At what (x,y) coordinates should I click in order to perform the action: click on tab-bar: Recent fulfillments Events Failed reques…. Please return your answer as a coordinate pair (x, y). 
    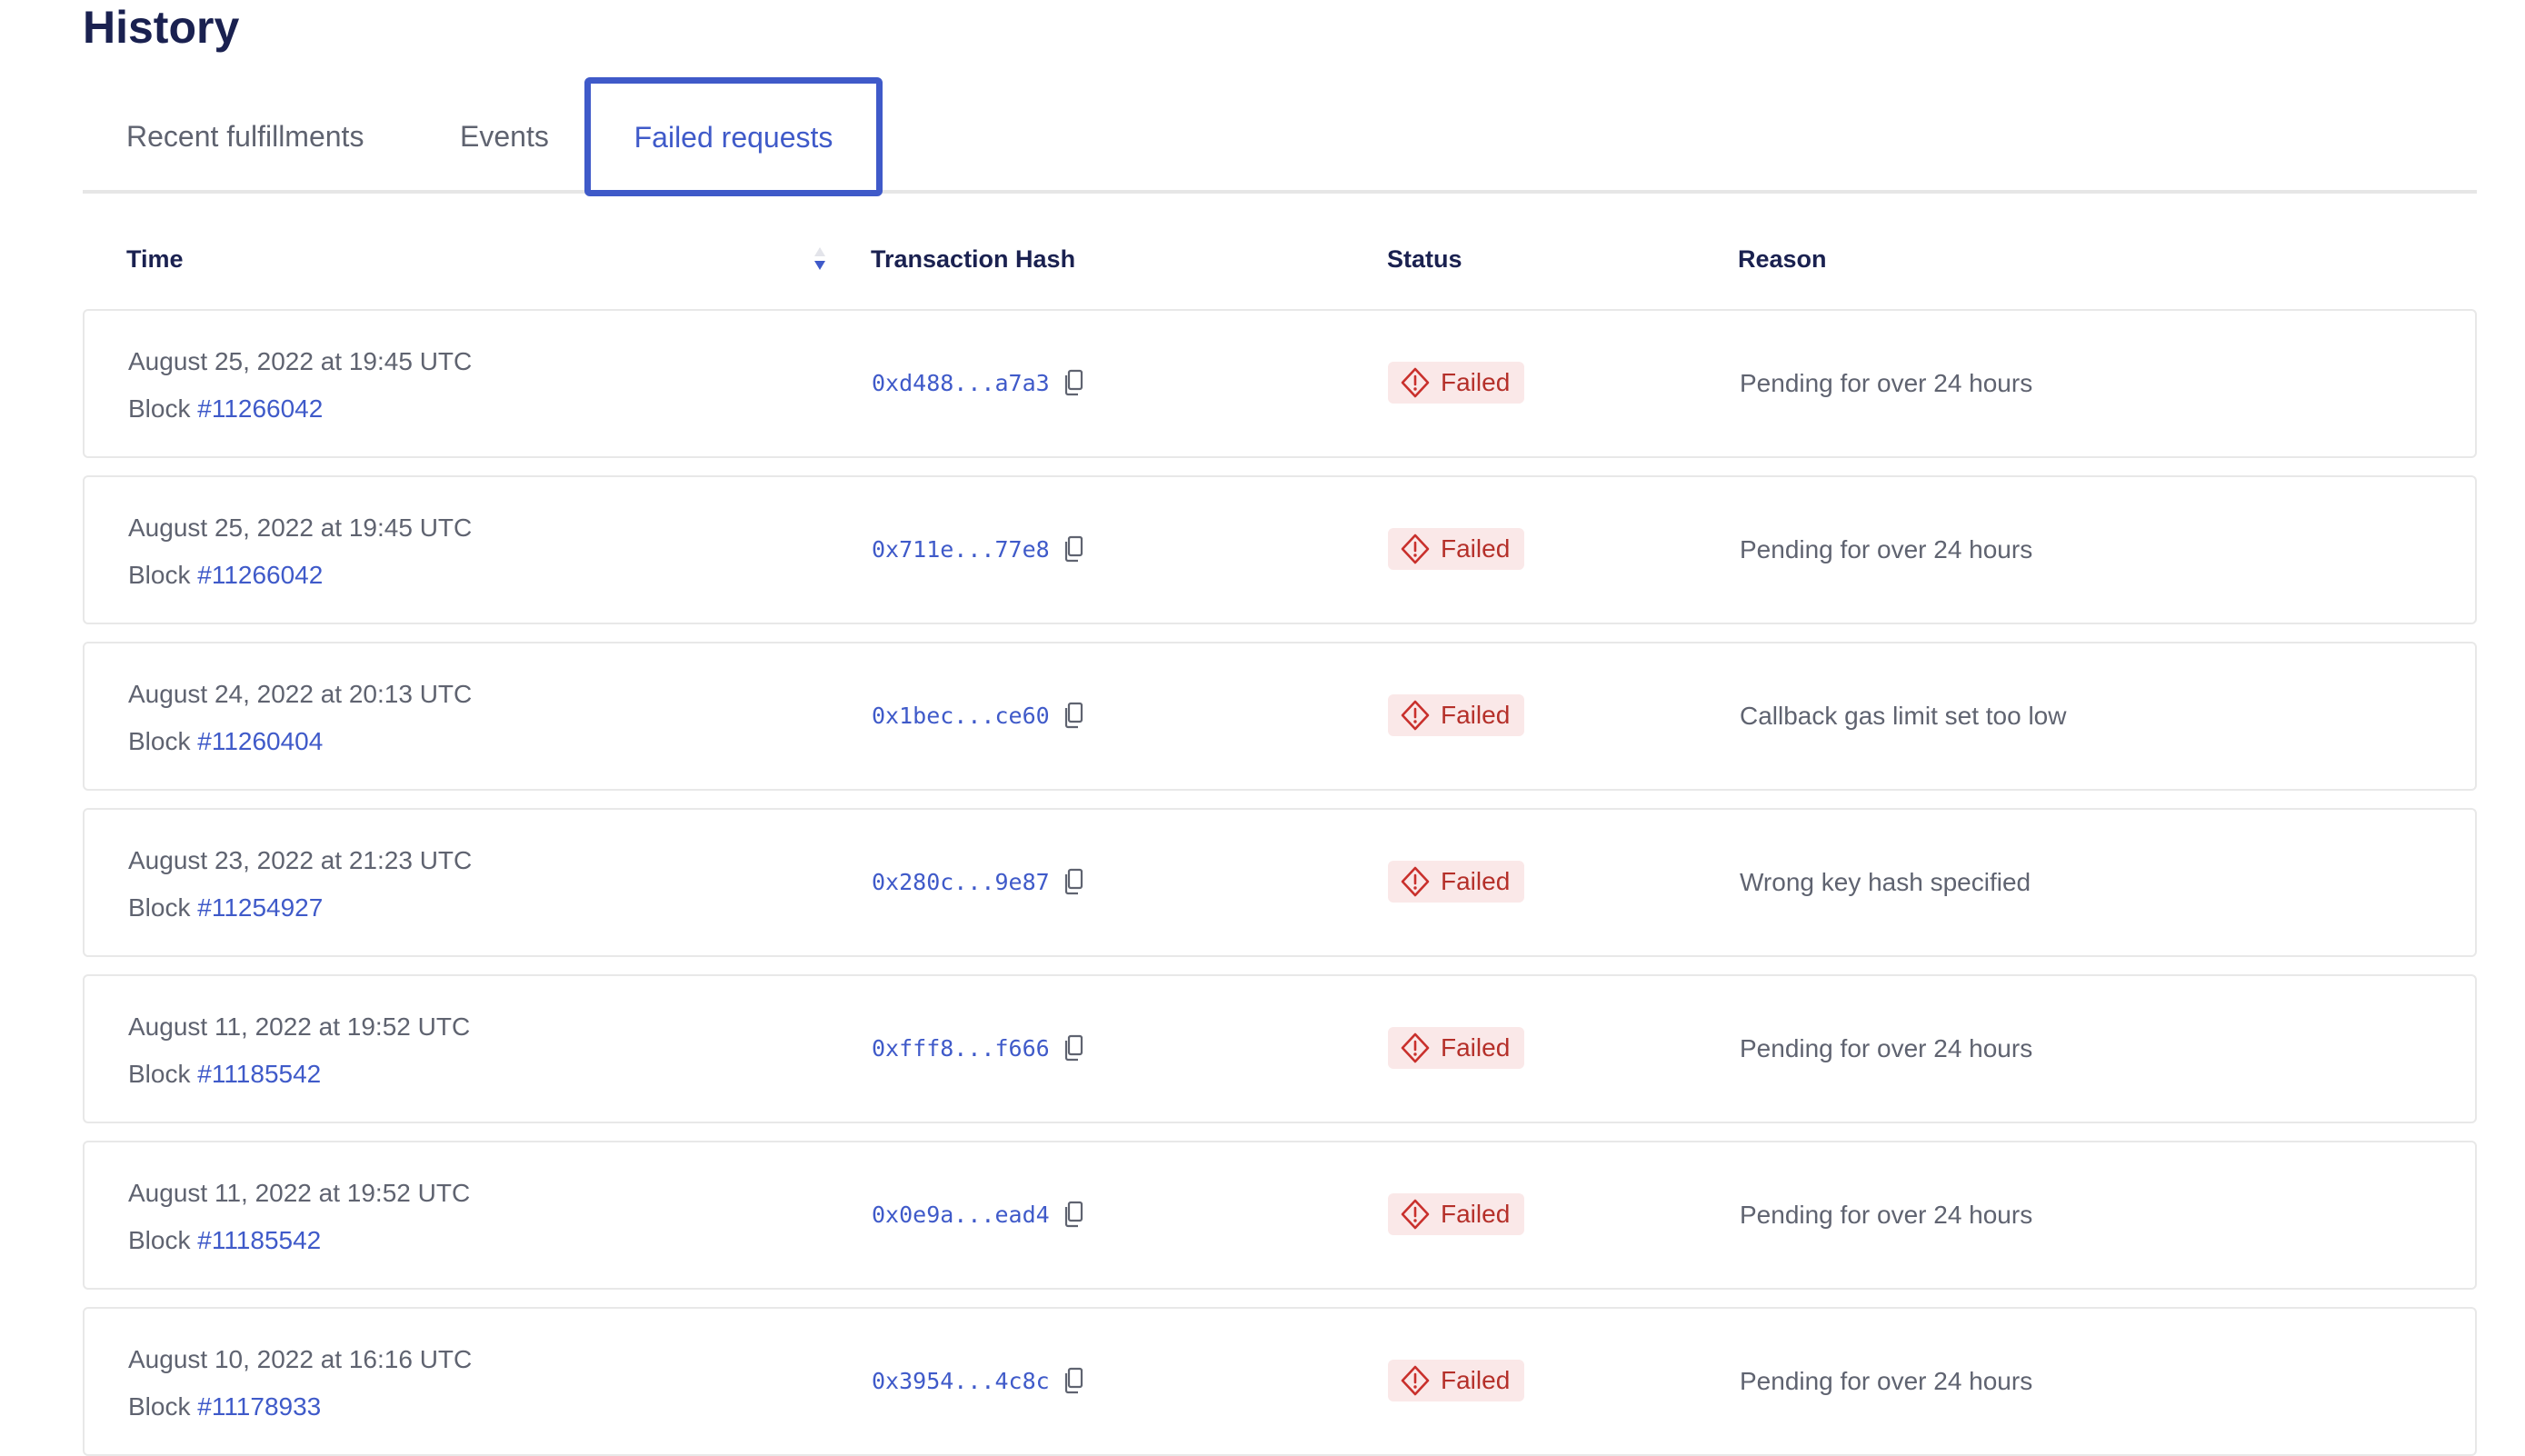
    Looking at the image, I should click on (1280, 136).